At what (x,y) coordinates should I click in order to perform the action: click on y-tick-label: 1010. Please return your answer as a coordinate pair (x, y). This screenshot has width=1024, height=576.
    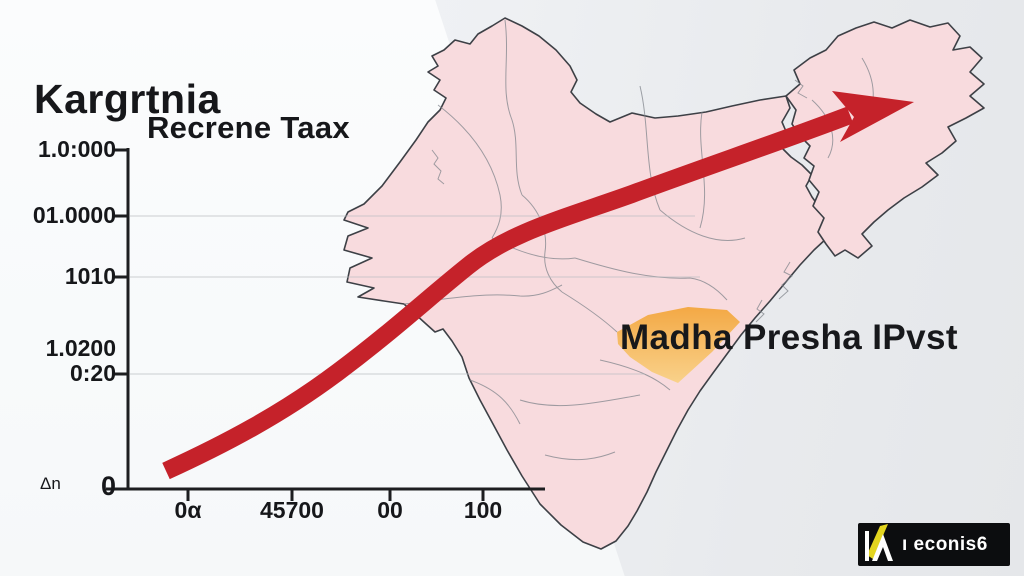
    Looking at the image, I should click on (90, 276).